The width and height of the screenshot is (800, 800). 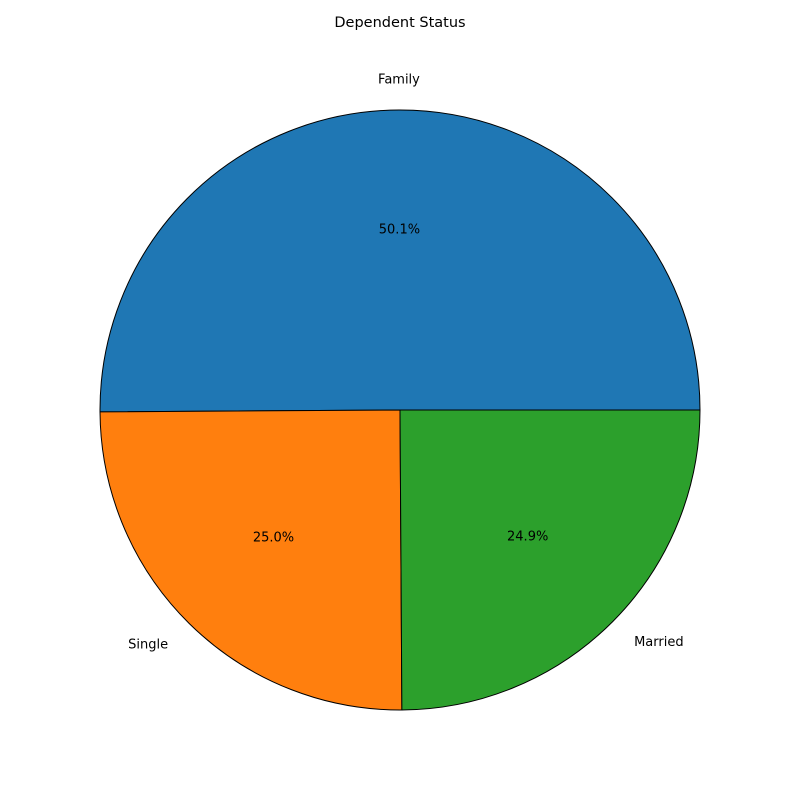 I want to click on slice-percent-single: 25.0%, so click(x=273, y=538).